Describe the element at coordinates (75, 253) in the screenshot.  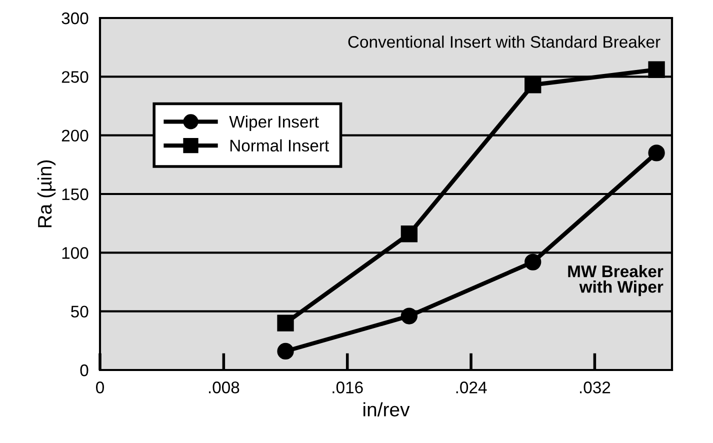
I see `y-tick-label: 100` at that location.